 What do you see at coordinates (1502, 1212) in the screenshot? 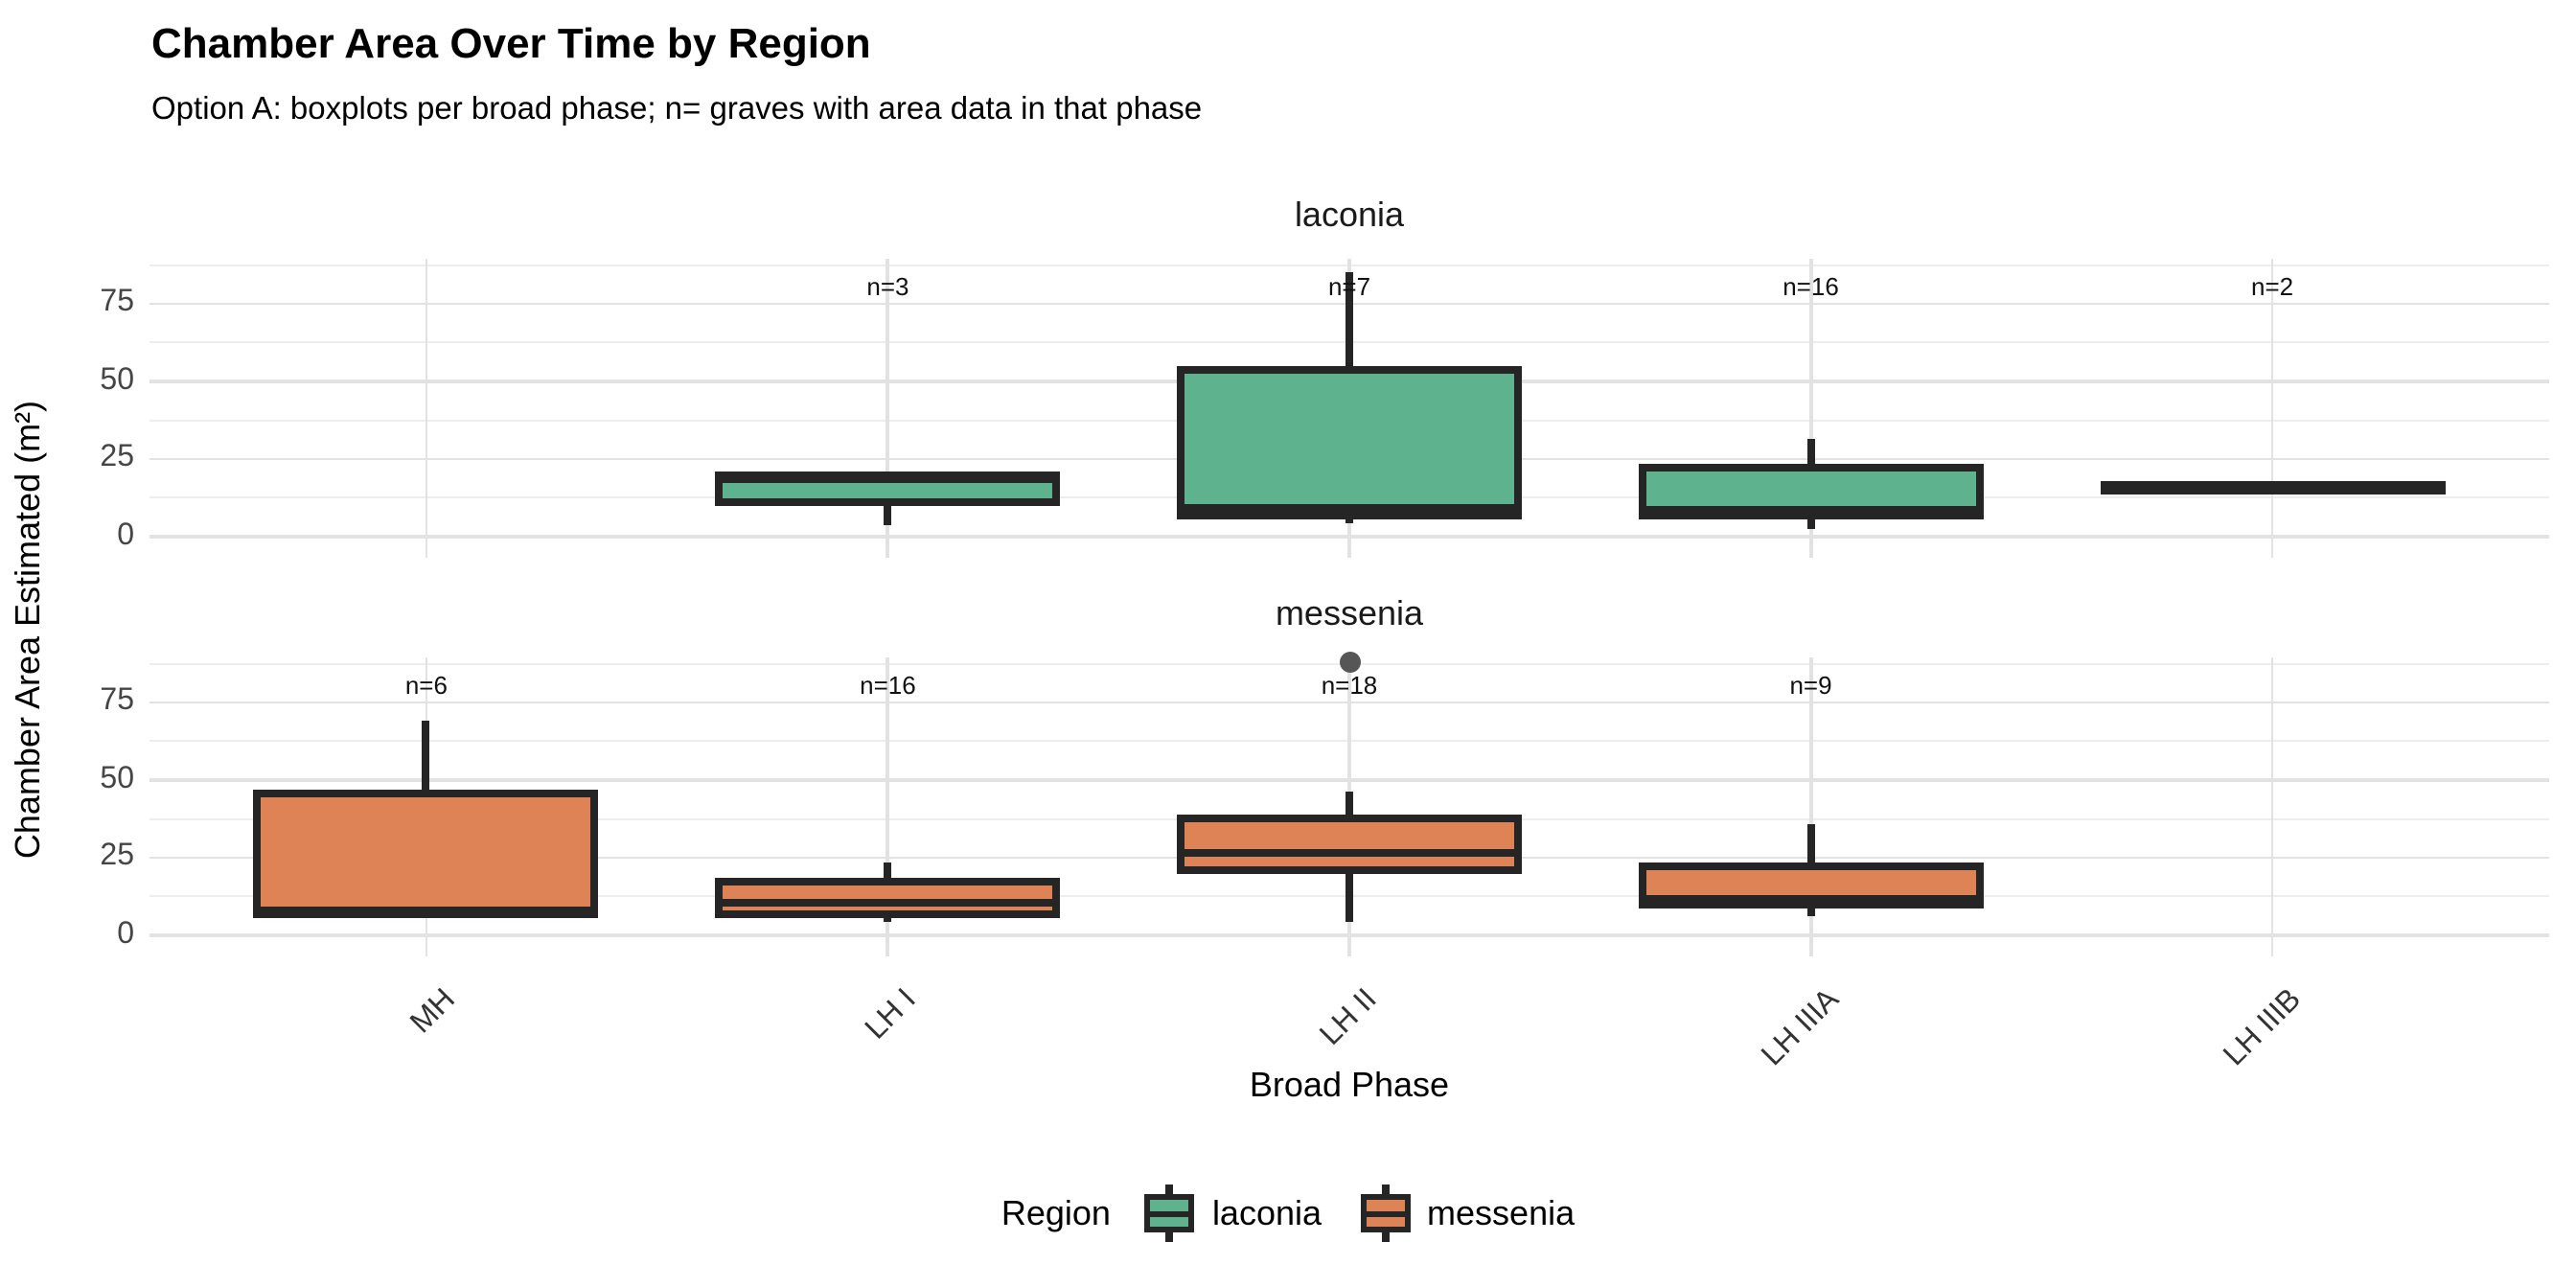
I see `legend-entry-label: messenia` at bounding box center [1502, 1212].